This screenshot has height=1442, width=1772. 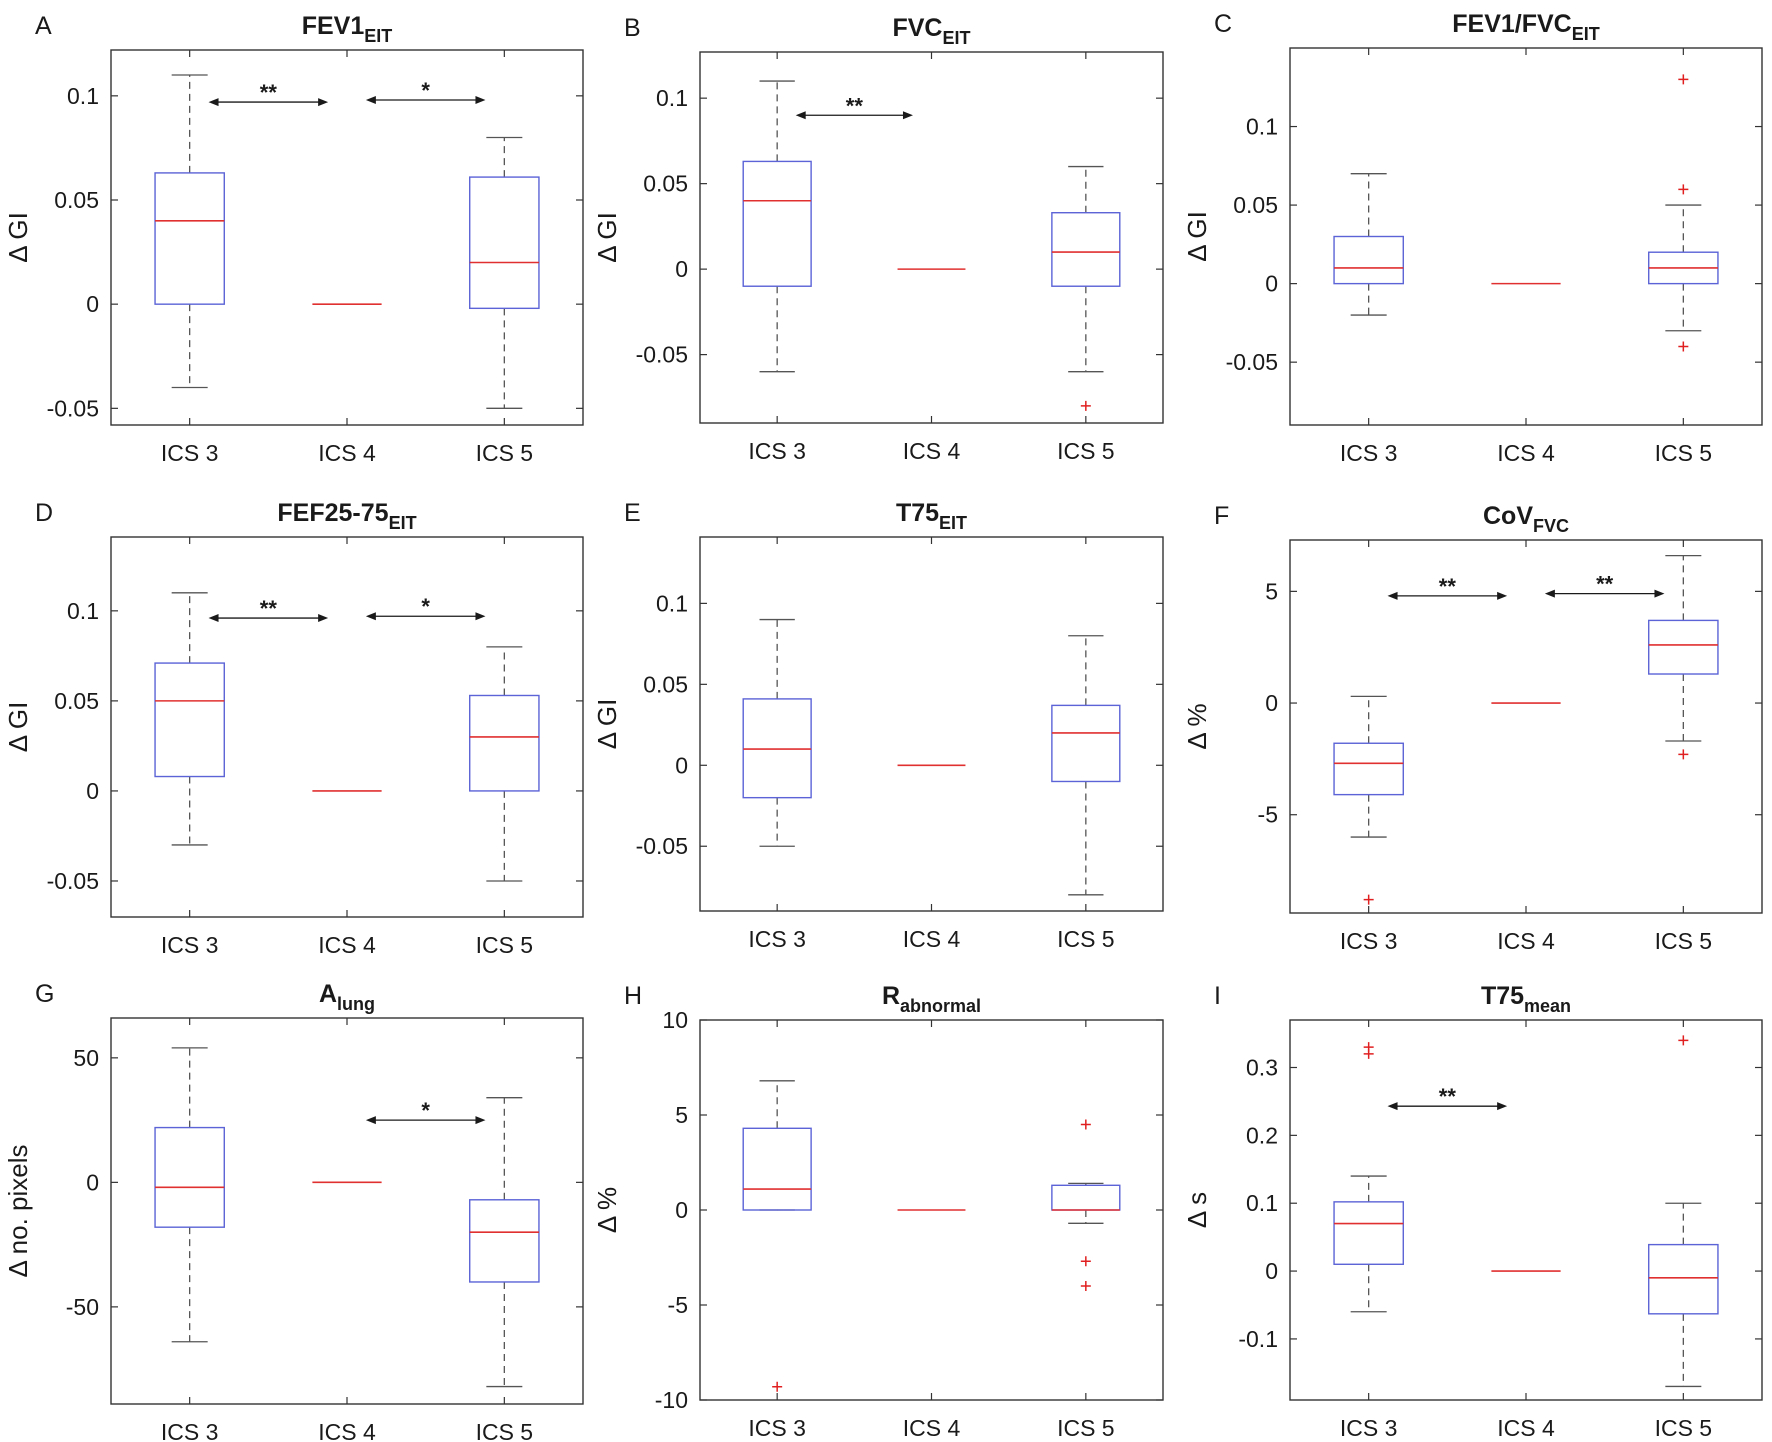 I want to click on title-subscript: lung, so click(x=356, y=1004).